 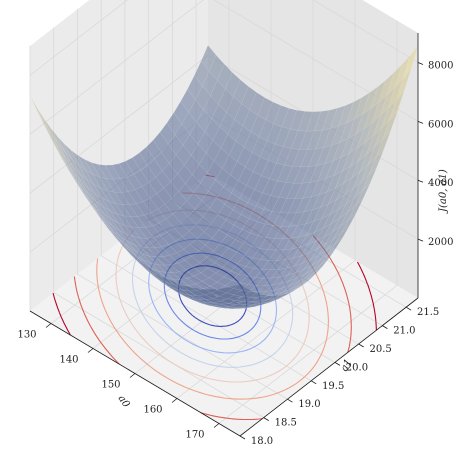 I want to click on y-tick-label: 19.5, so click(x=333, y=386).